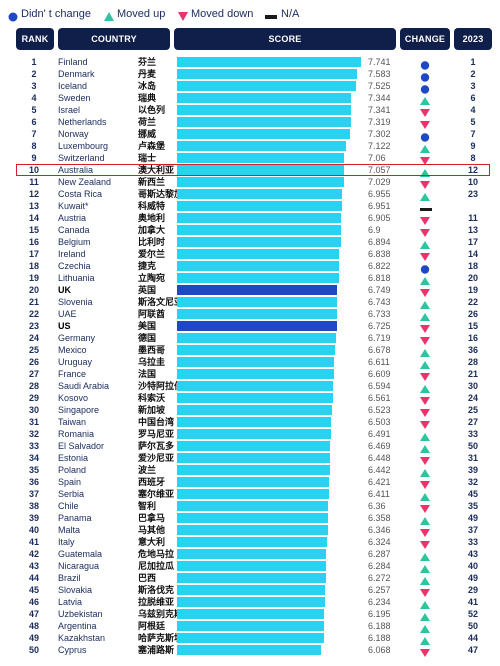  I want to click on score-value-label: 6.749, so click(379, 290).